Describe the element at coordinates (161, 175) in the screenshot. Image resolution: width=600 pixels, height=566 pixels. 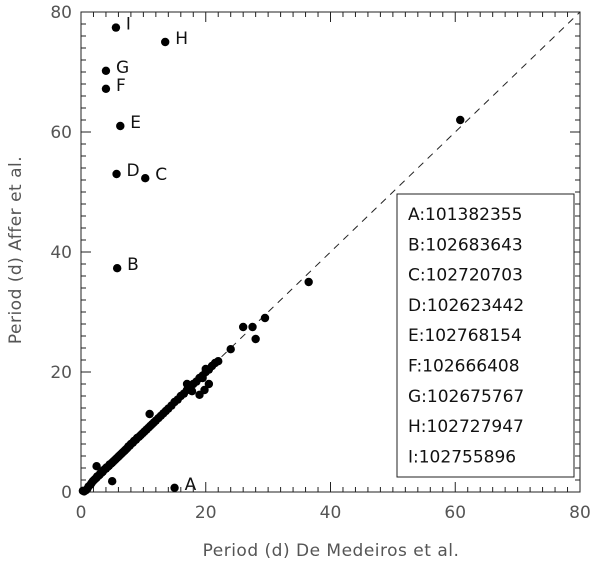
I see `point-label-c: C` at that location.